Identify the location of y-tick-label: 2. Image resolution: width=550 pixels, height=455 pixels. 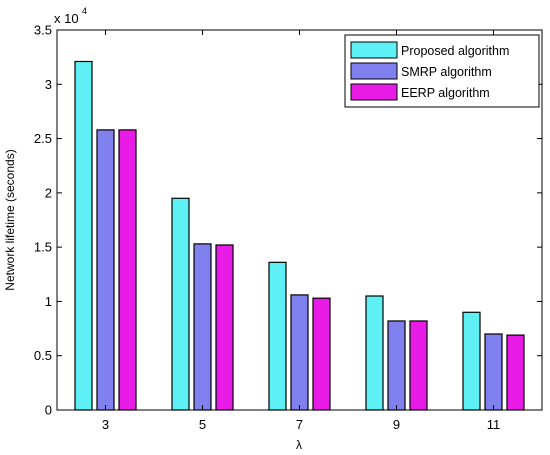
(48, 192).